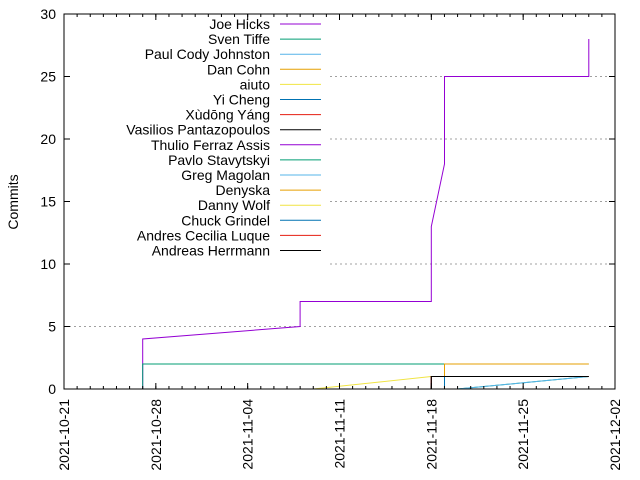  What do you see at coordinates (52, 389) in the screenshot?
I see `y-tick-label: 0` at bounding box center [52, 389].